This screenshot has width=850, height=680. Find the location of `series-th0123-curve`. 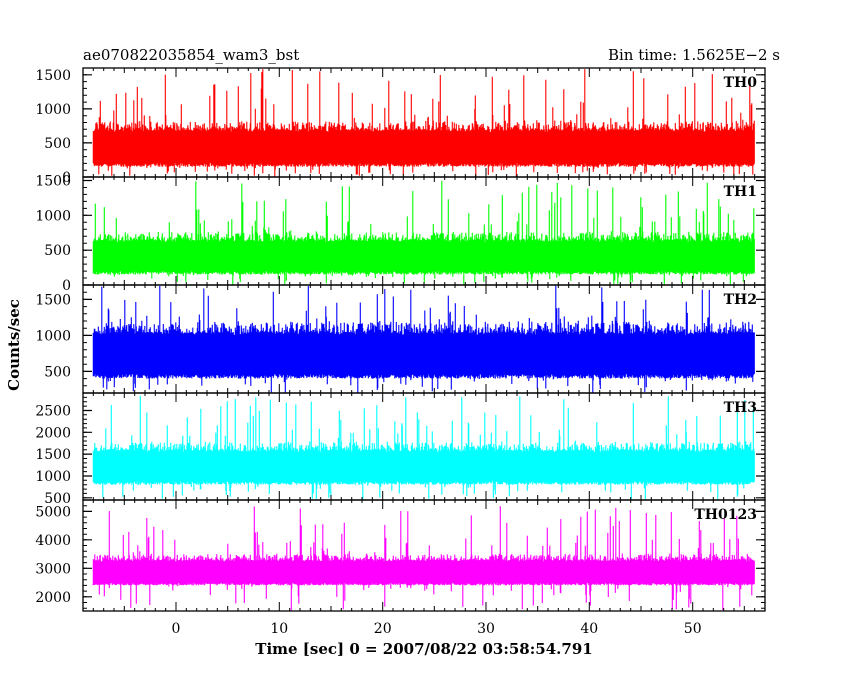

series-th0123-curve is located at coordinates (423, 558).